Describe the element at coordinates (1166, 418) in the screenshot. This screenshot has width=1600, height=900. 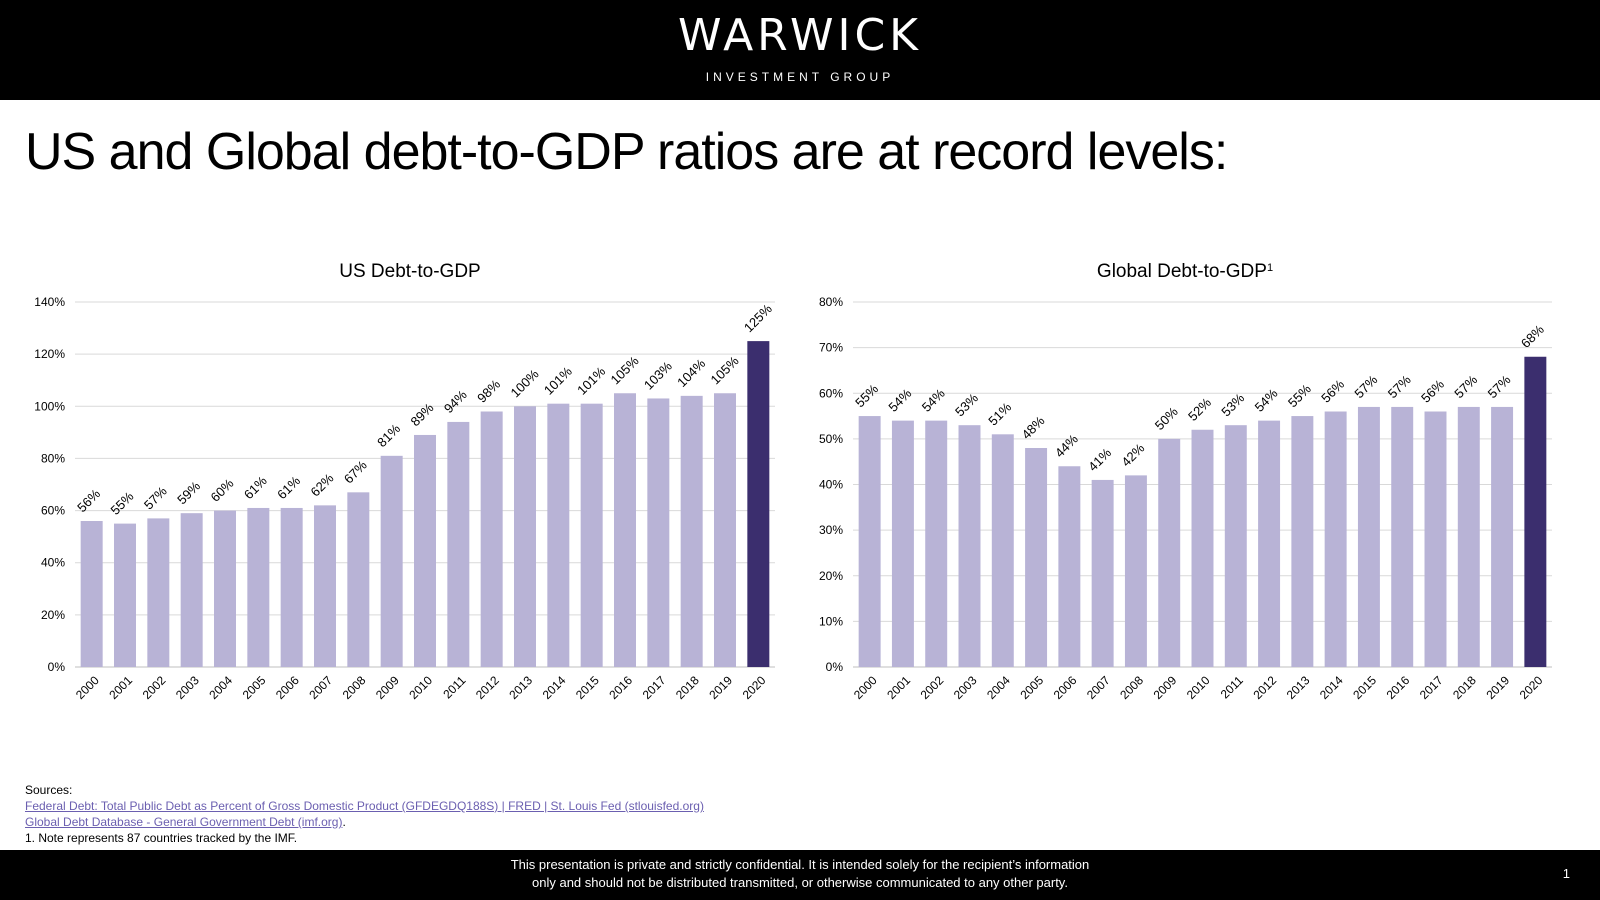
I see `data-label: 50%` at that location.